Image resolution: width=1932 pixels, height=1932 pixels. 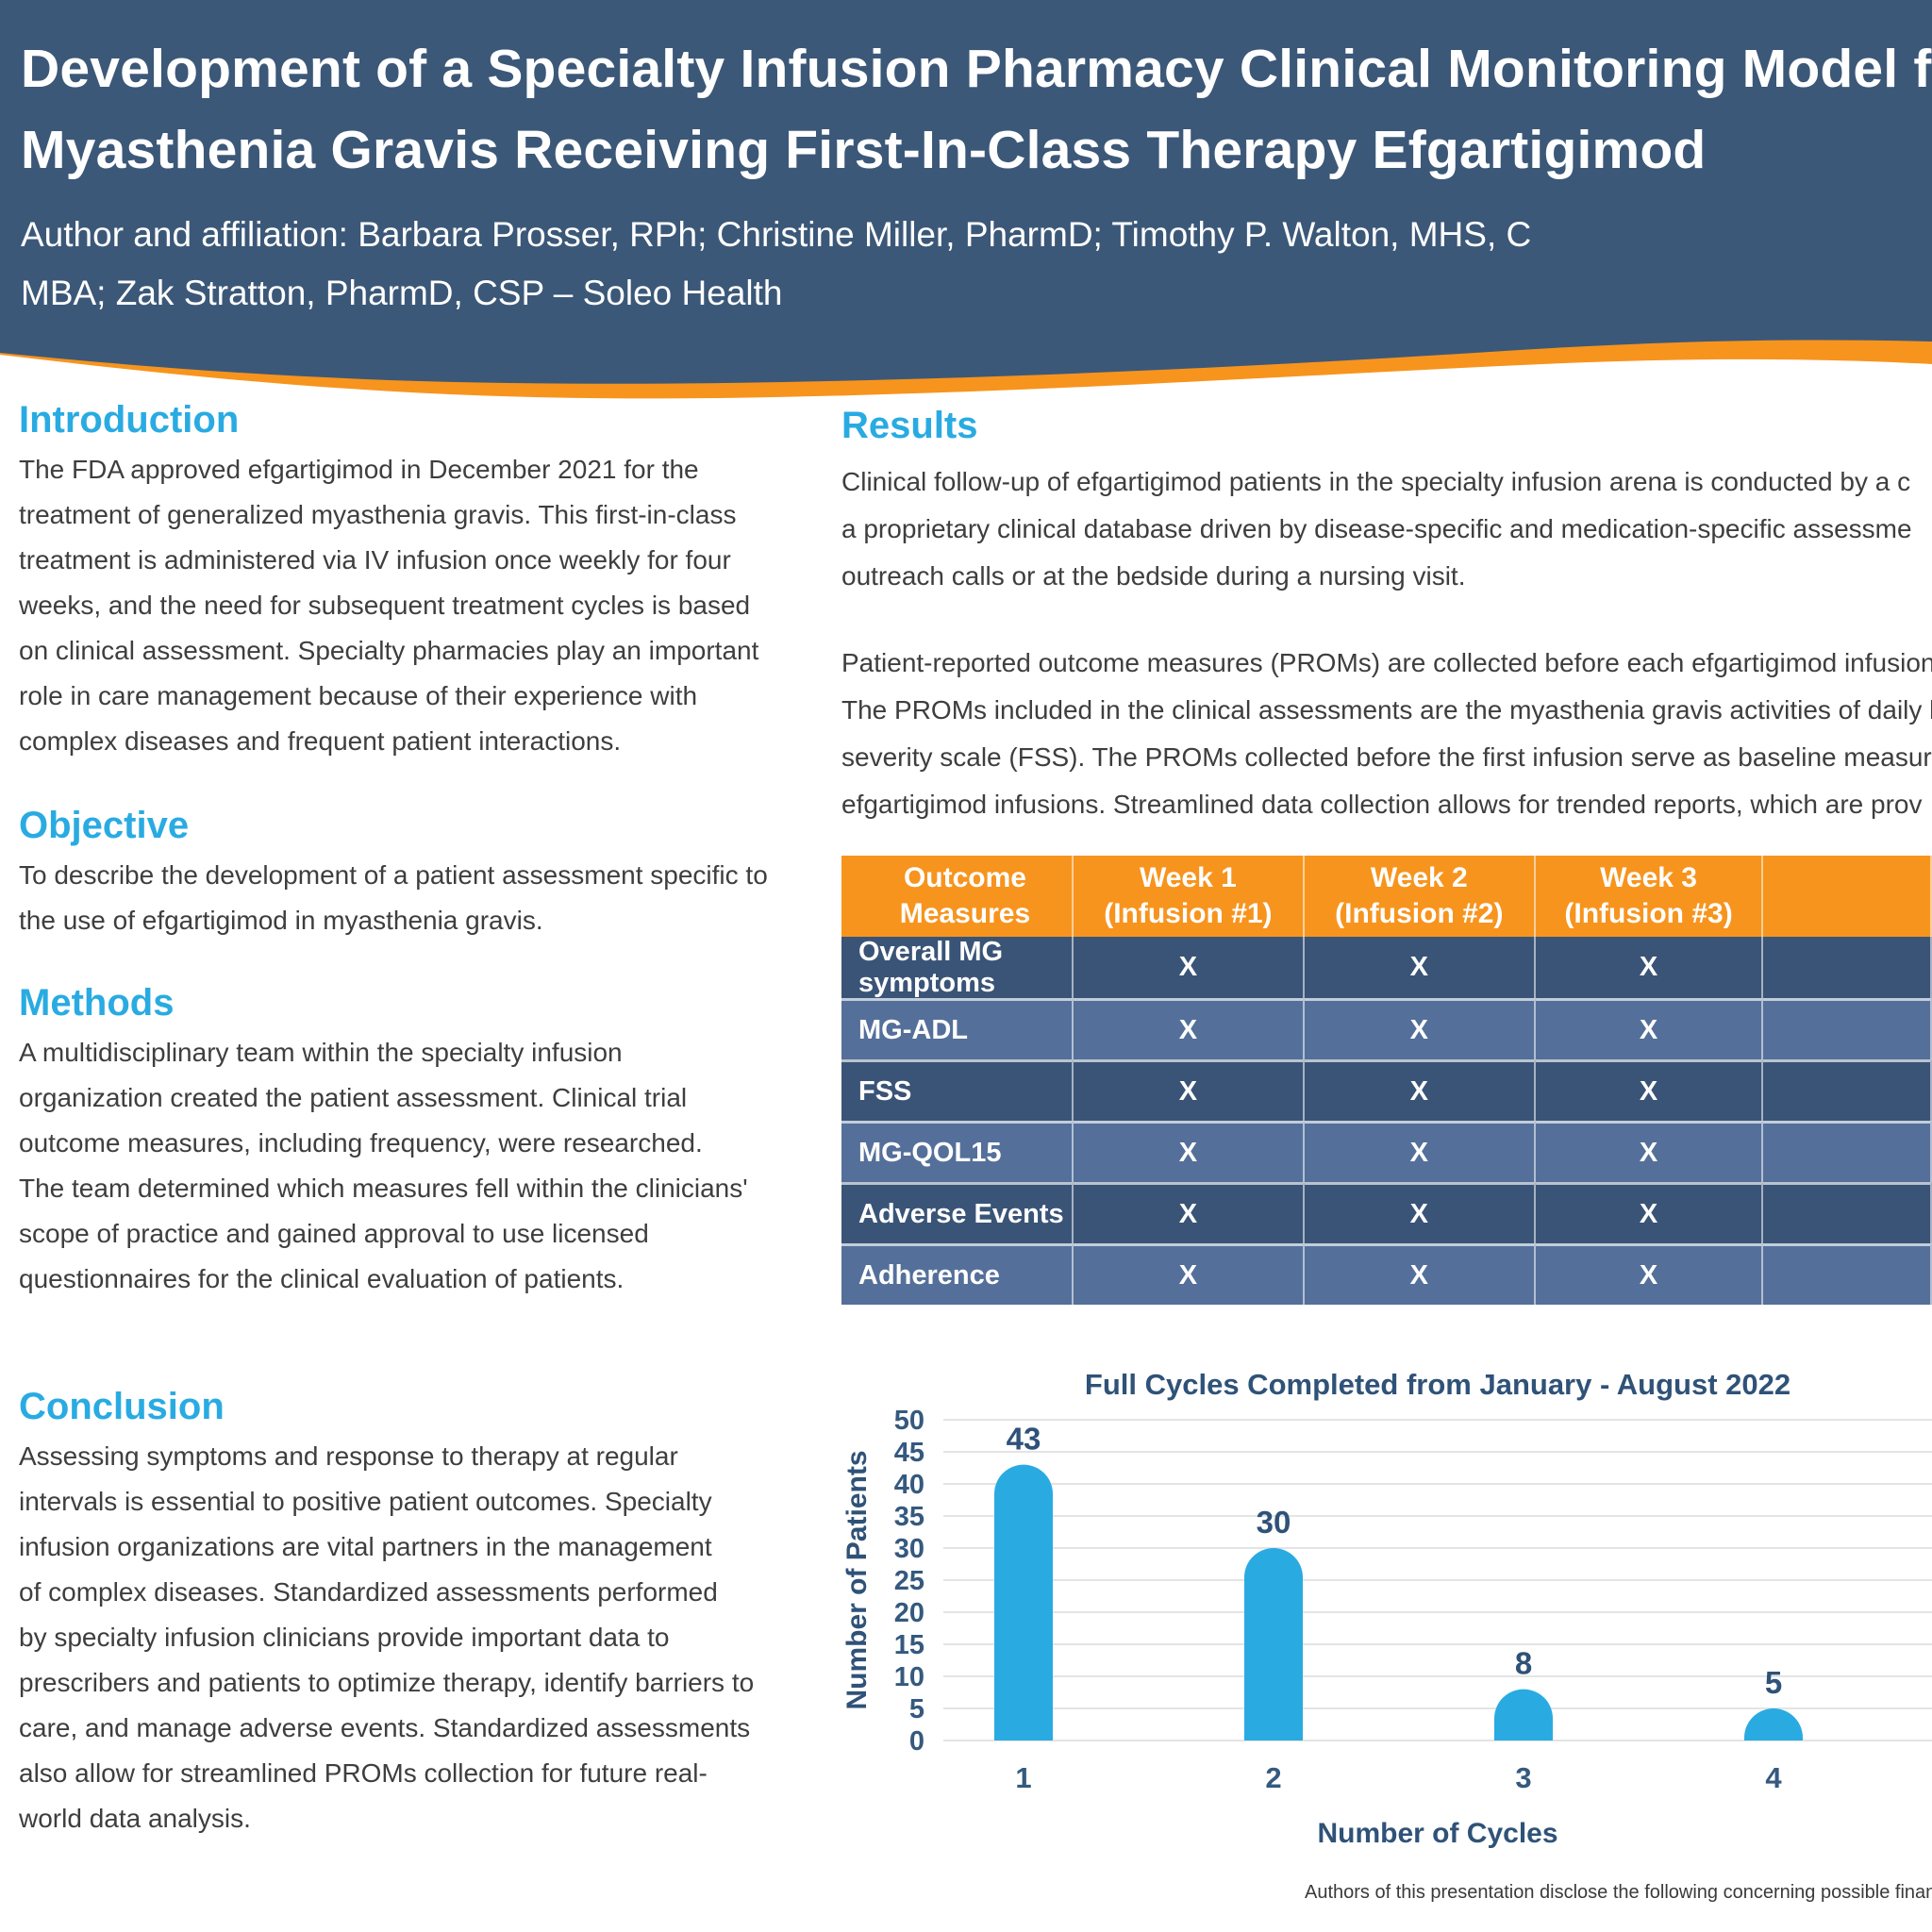 What do you see at coordinates (1420, 897) in the screenshot?
I see `table-header-cell: Week 2 (Infusion #2)` at bounding box center [1420, 897].